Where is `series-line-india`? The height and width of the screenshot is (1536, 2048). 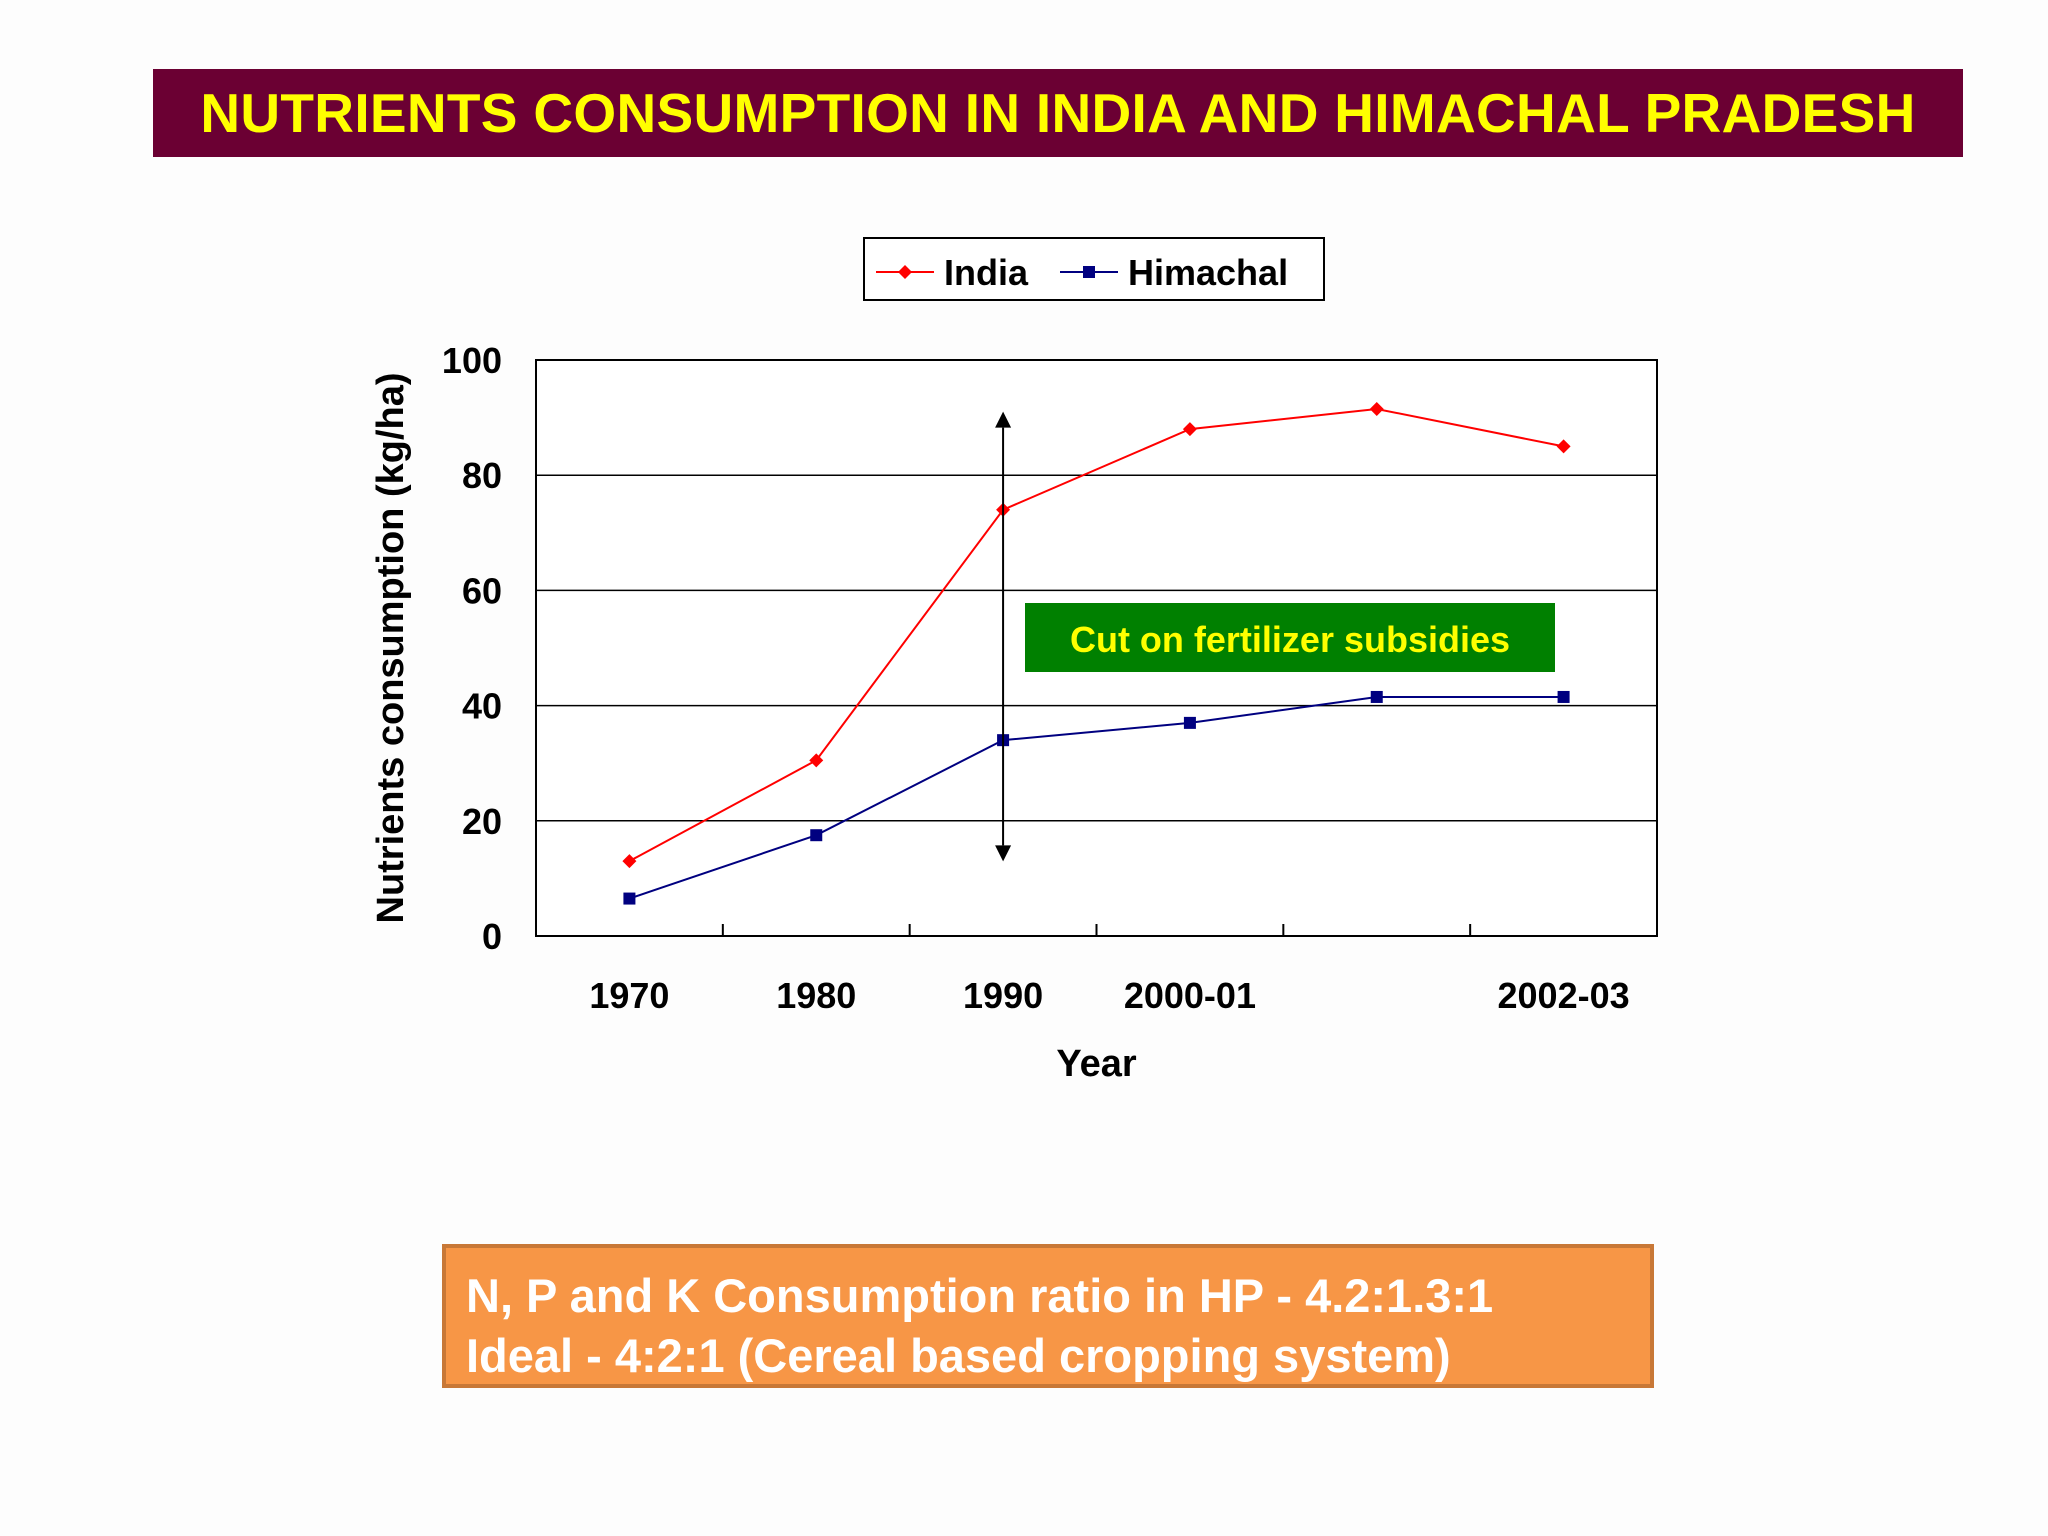 series-line-india is located at coordinates (1096, 635).